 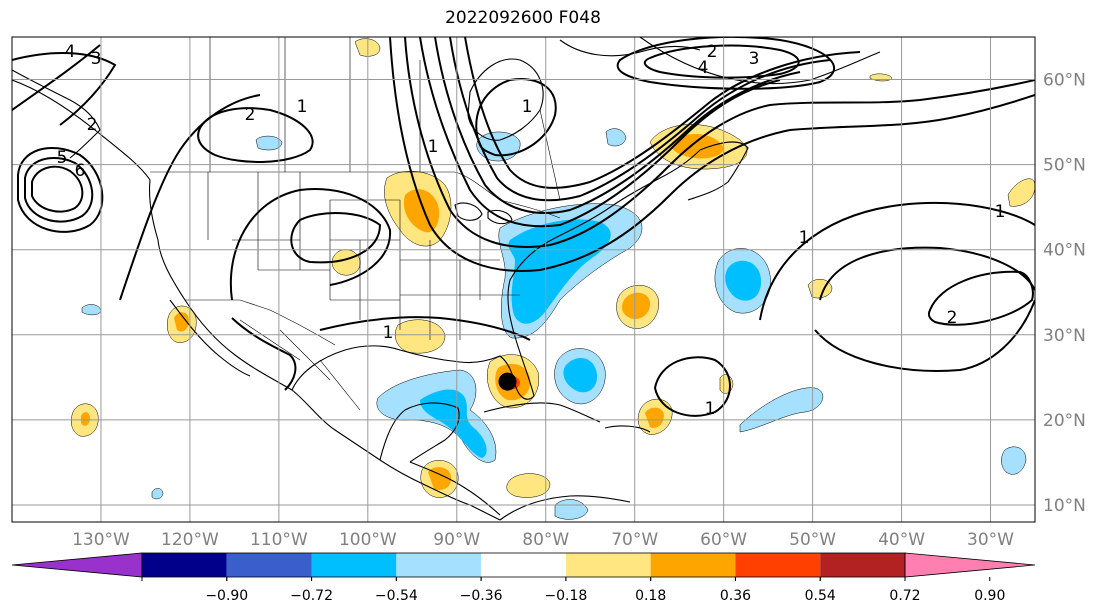 I want to click on longitude-tick-label: 60°W, so click(x=723, y=540).